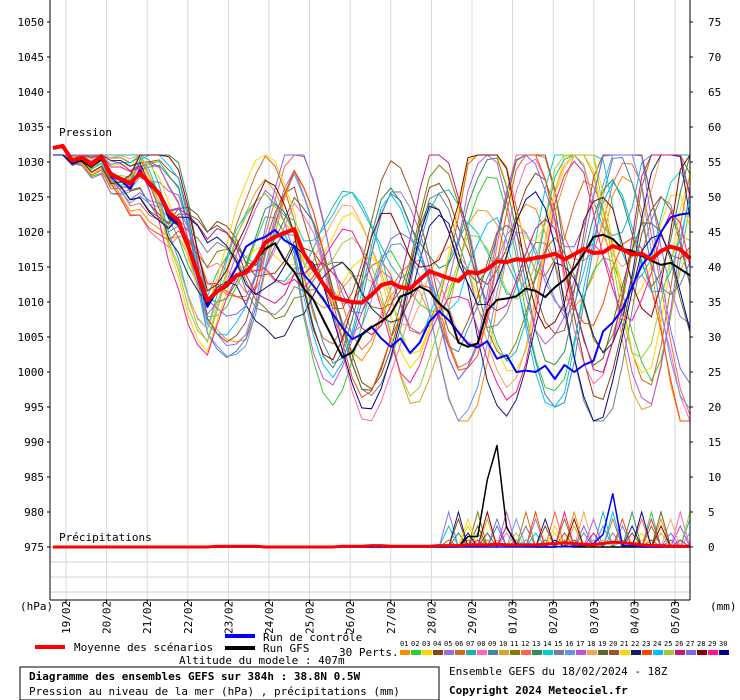 The image size is (740, 700). Describe the element at coordinates (723, 606) in the screenshot. I see `right-axis-unit: (mm)` at that location.